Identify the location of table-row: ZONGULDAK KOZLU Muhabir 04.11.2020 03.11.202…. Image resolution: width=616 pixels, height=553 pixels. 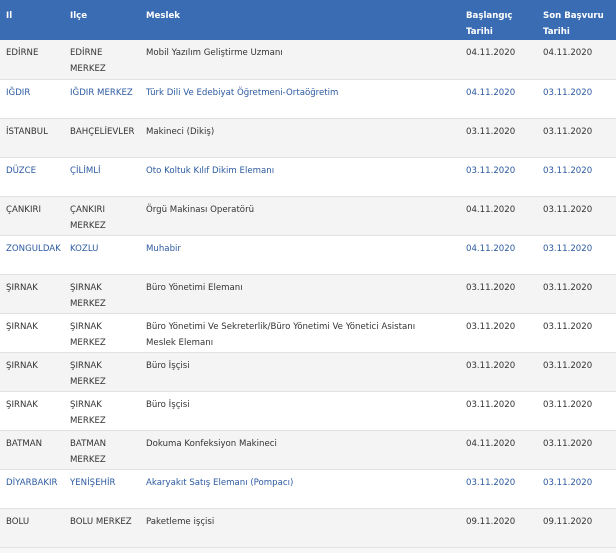
(308, 255).